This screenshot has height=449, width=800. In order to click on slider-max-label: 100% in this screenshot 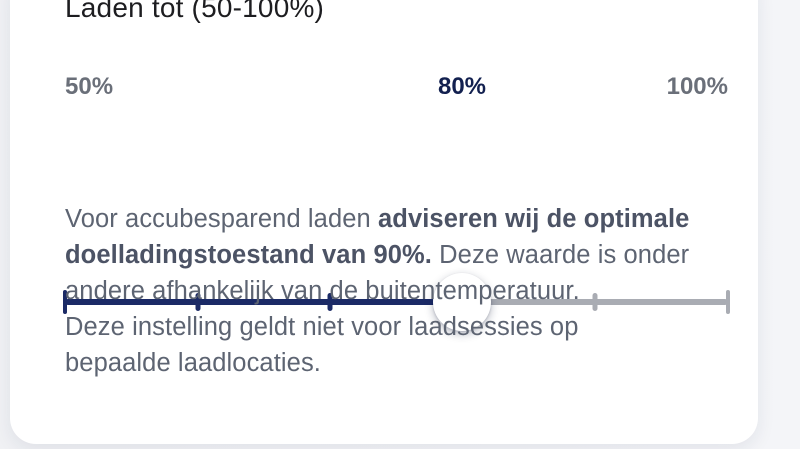, I will do `click(697, 86)`.